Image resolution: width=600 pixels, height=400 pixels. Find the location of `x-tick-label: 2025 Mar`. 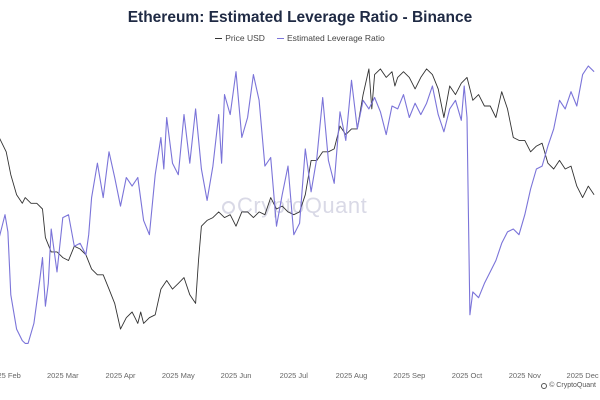

x-tick-label: 2025 Mar is located at coordinates (63, 375).